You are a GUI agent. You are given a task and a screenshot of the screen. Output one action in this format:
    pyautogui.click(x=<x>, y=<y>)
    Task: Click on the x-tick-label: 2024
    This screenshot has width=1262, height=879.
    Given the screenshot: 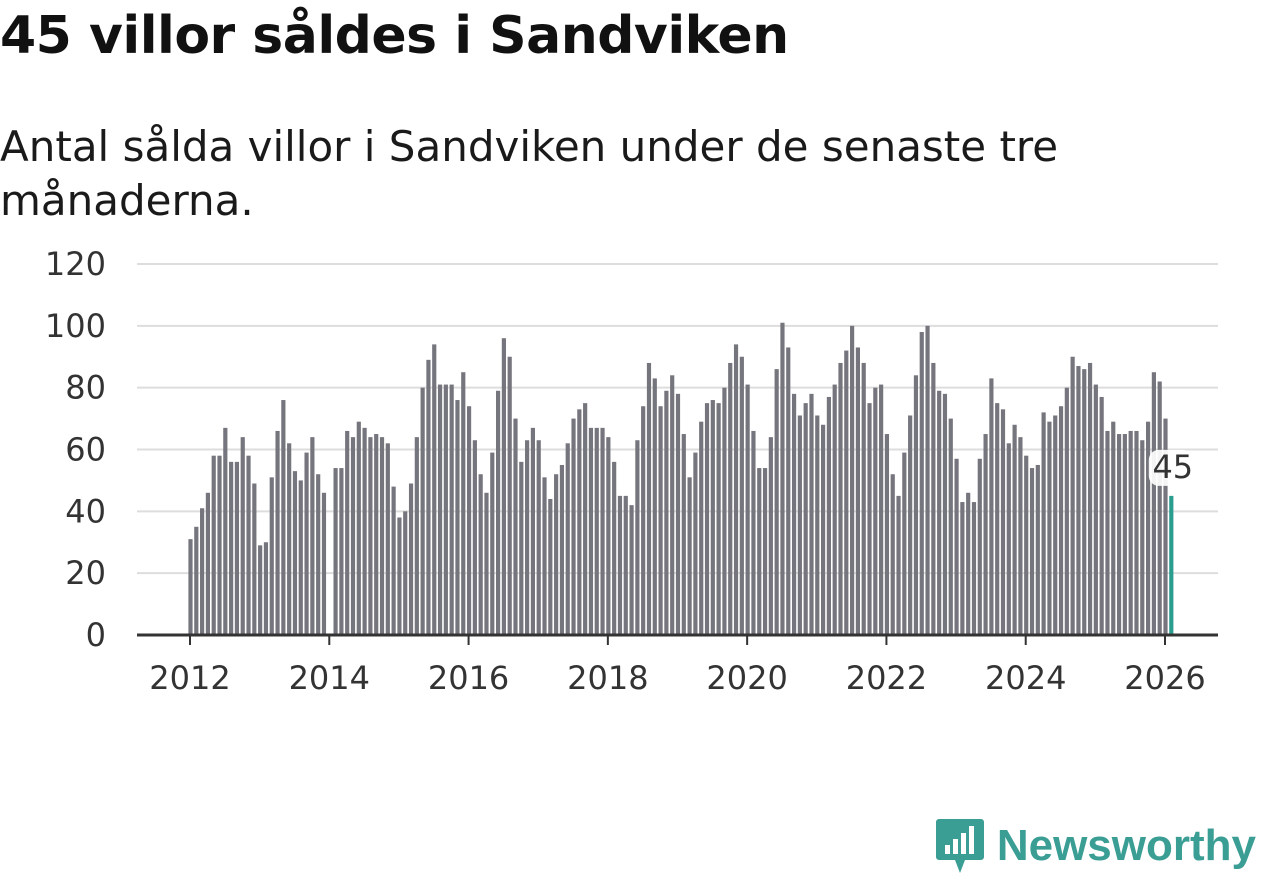 What is the action you would take?
    pyautogui.click(x=1025, y=678)
    